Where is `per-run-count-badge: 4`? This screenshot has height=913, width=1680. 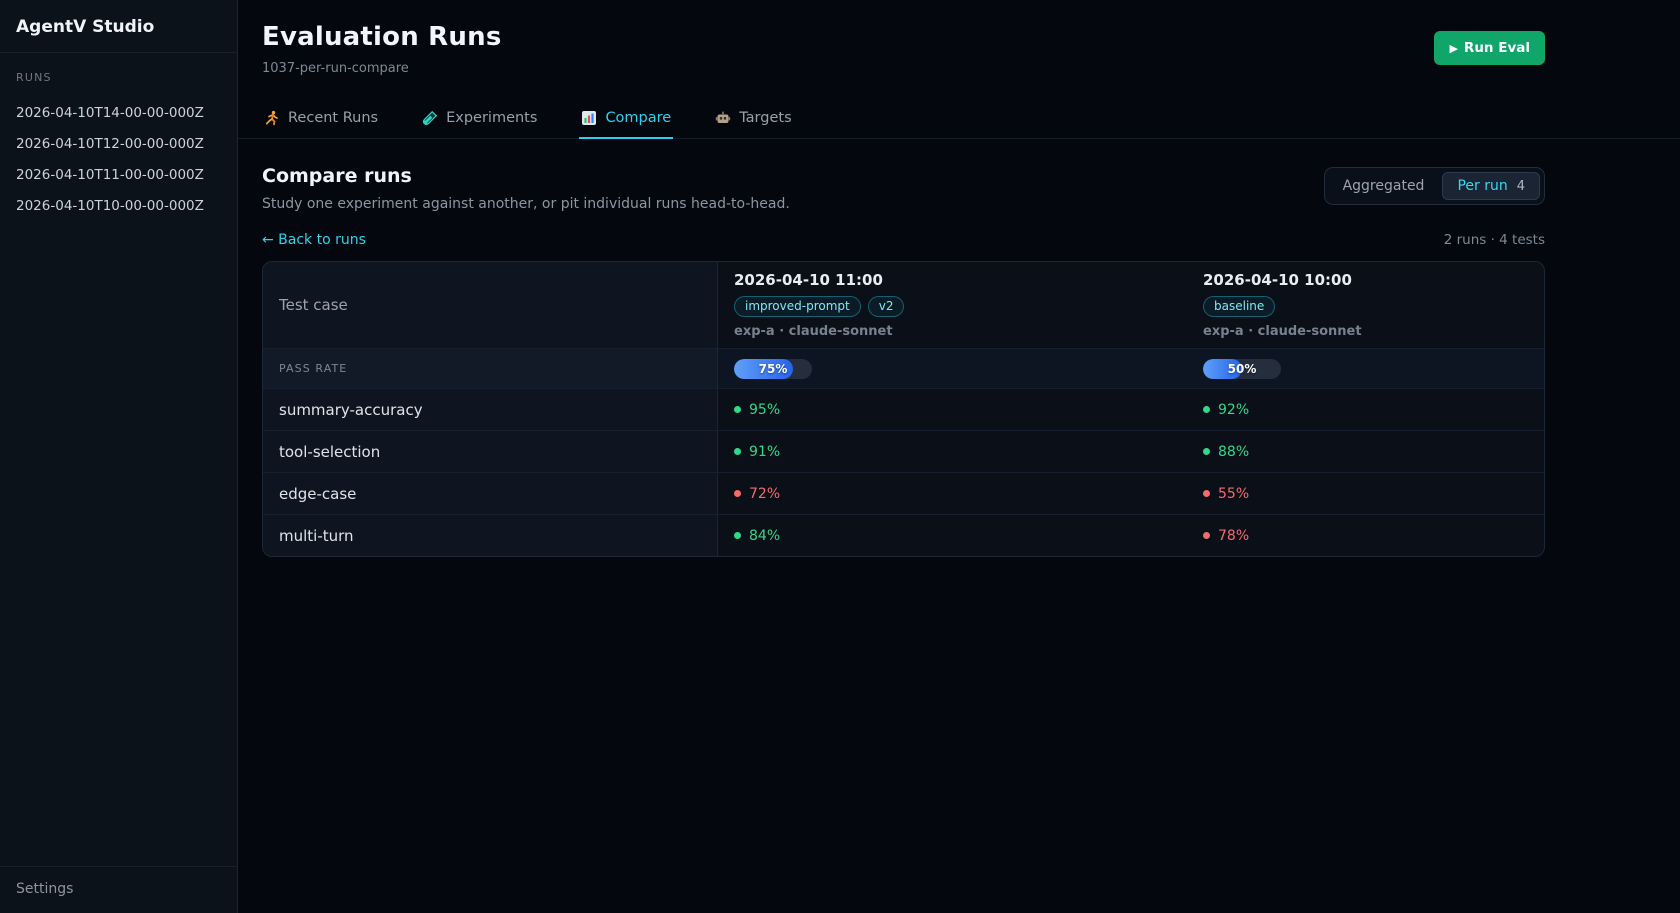
per-run-count-badge: 4 is located at coordinates (1520, 186).